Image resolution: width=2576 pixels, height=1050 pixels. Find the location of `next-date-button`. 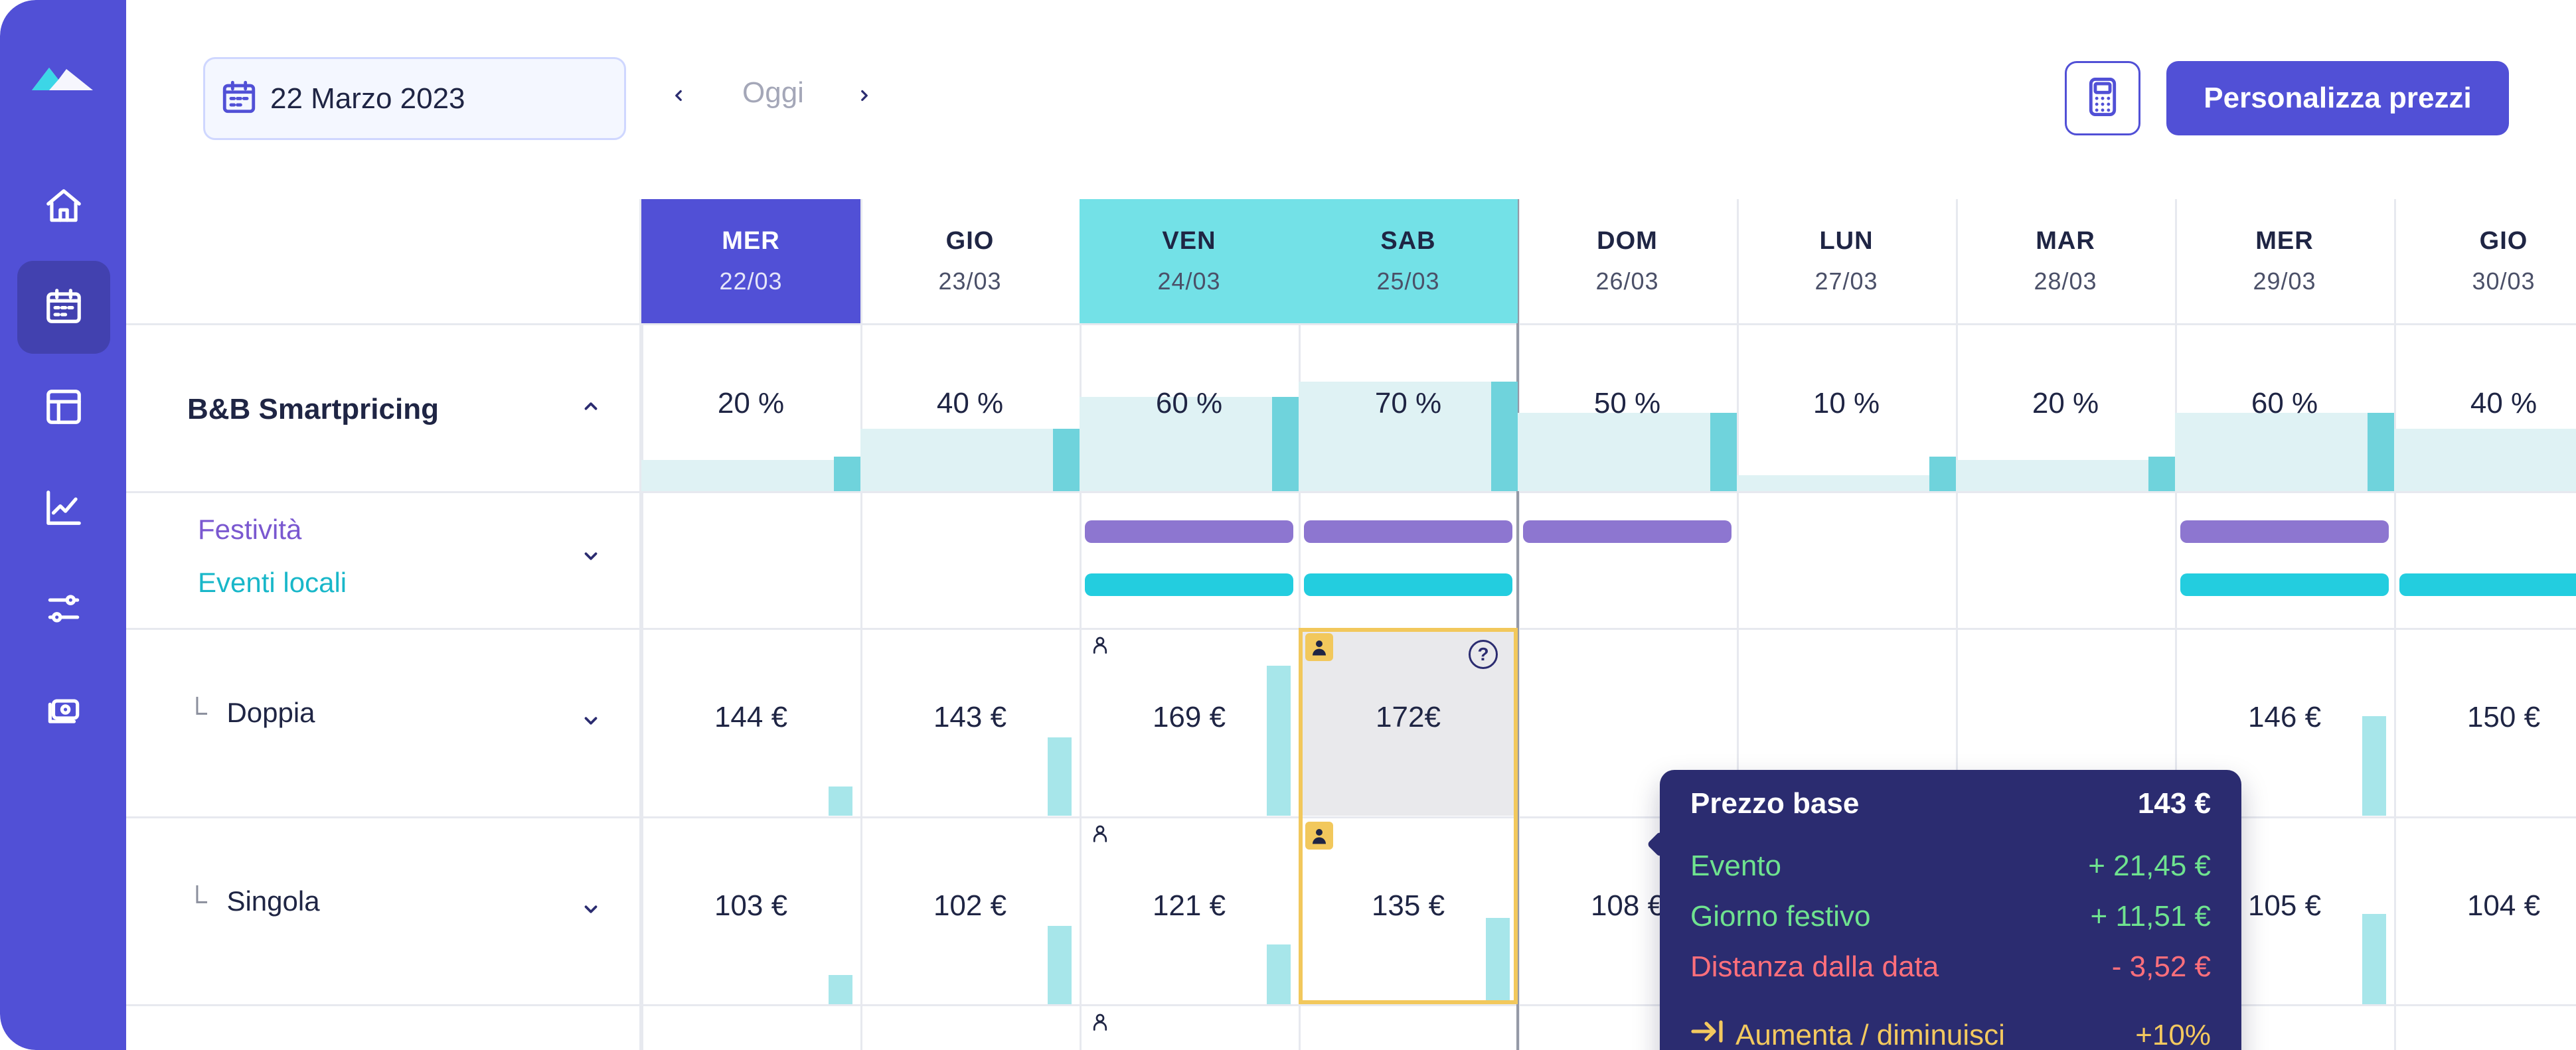

next-date-button is located at coordinates (864, 97).